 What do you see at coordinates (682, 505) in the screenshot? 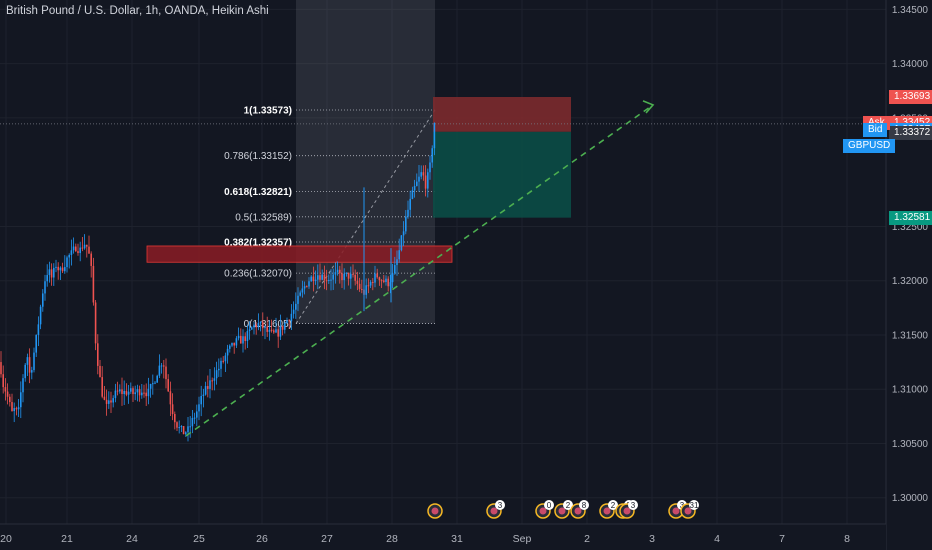
I see `event-count-label: 3` at bounding box center [682, 505].